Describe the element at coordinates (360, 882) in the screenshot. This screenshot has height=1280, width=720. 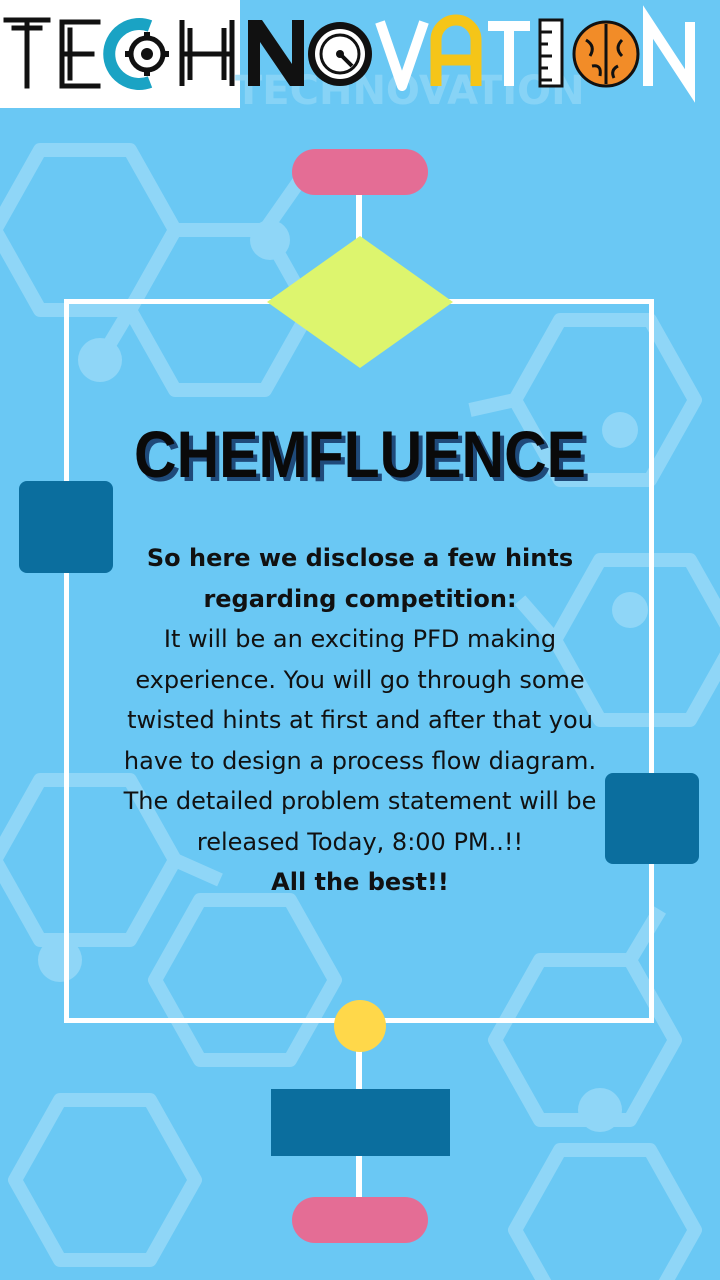
I see `closing-text: All the best!!` at that location.